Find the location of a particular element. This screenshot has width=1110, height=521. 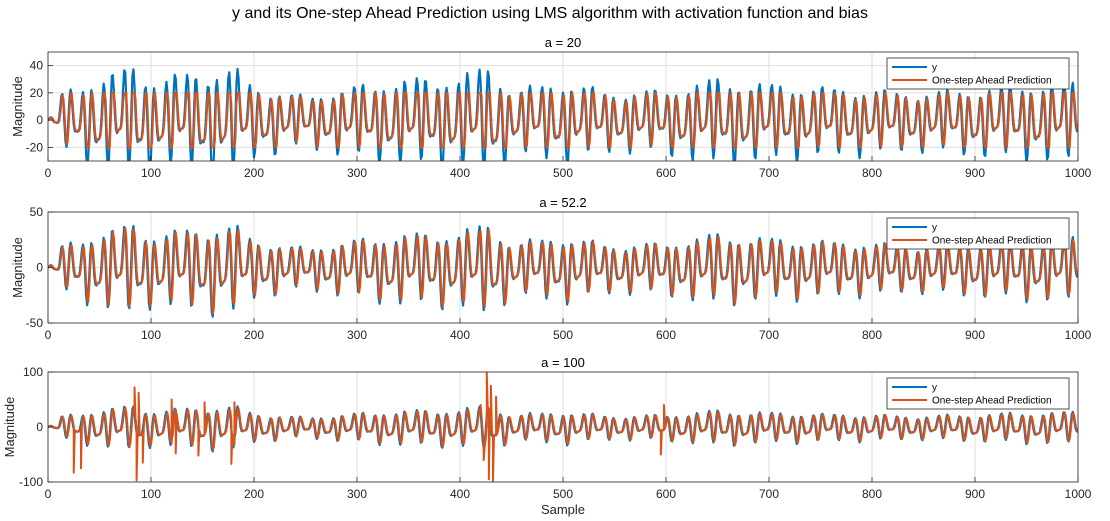

subplot-title: a = 52.2 is located at coordinates (562, 202).